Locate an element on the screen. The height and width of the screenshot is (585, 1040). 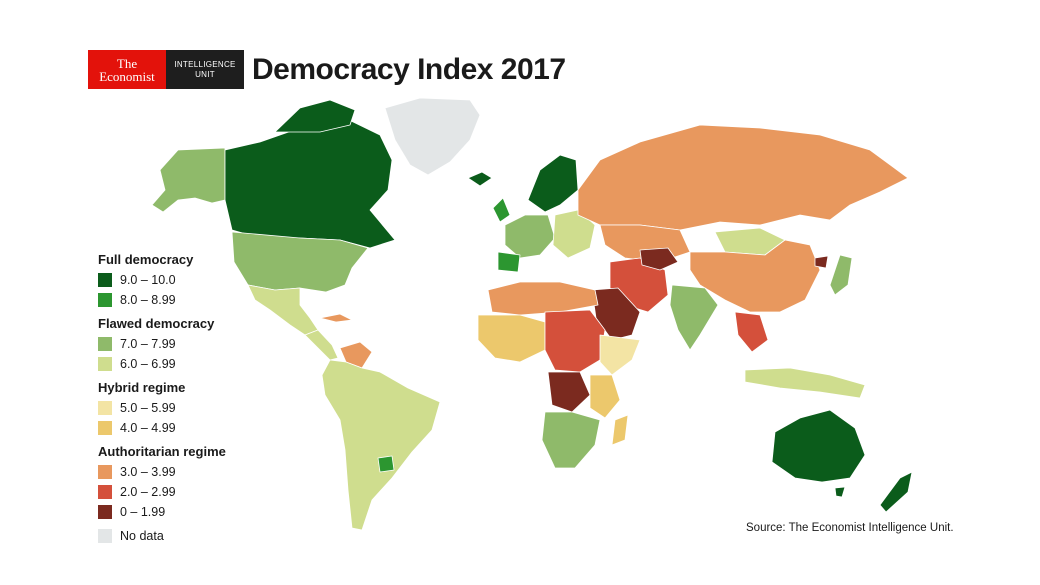
legend-item-no-data: No data is located at coordinates (162, 536).